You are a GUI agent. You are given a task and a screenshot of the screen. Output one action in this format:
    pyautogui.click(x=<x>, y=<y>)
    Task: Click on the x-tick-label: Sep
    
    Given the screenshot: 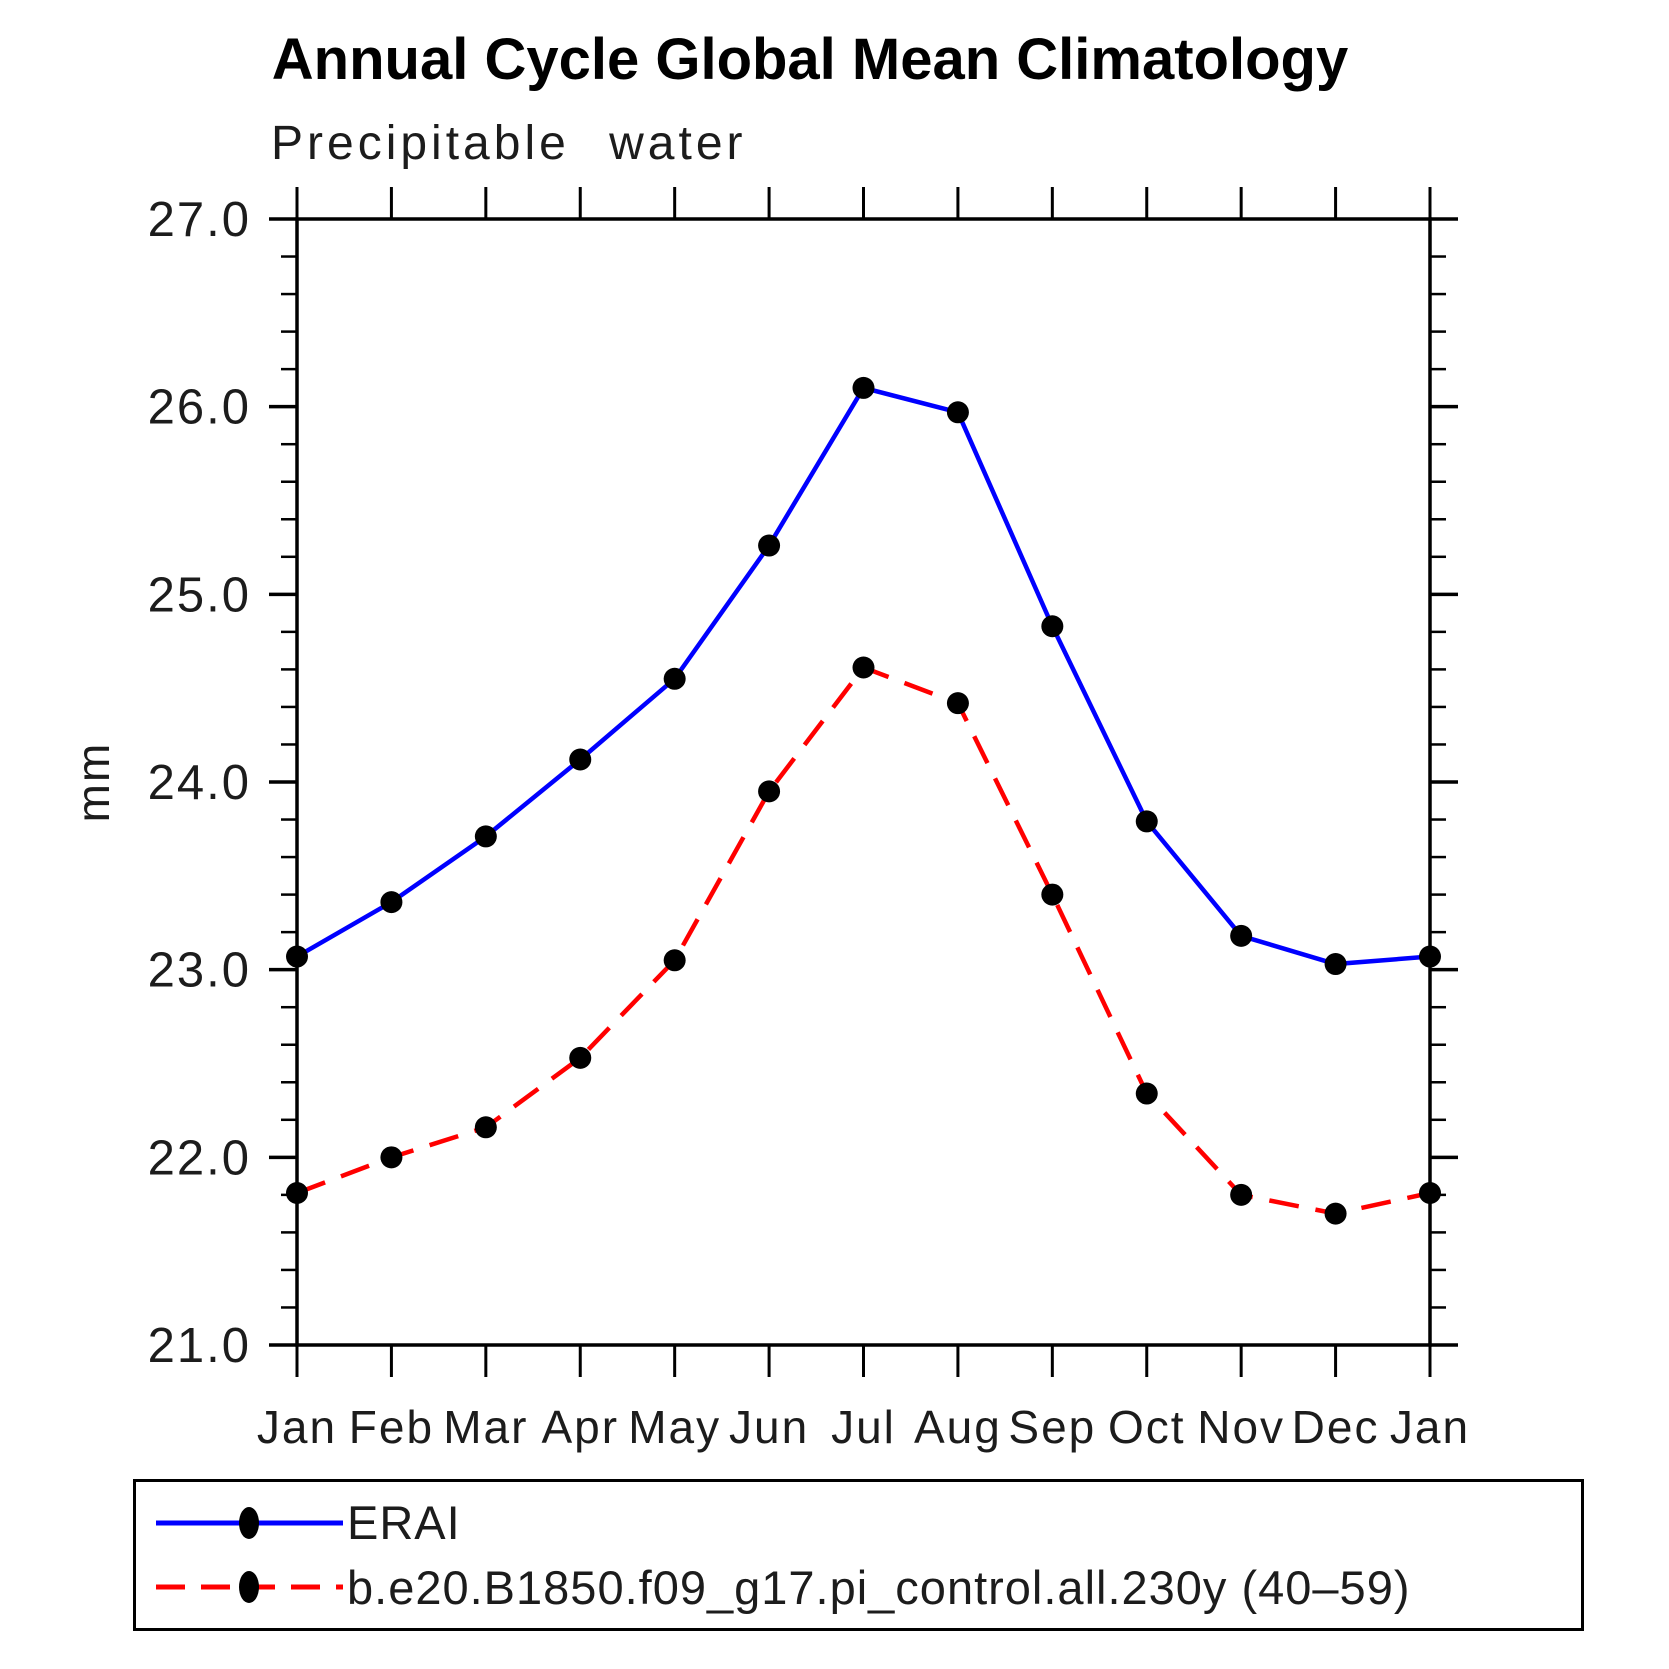 What is the action you would take?
    pyautogui.click(x=1052, y=1427)
    